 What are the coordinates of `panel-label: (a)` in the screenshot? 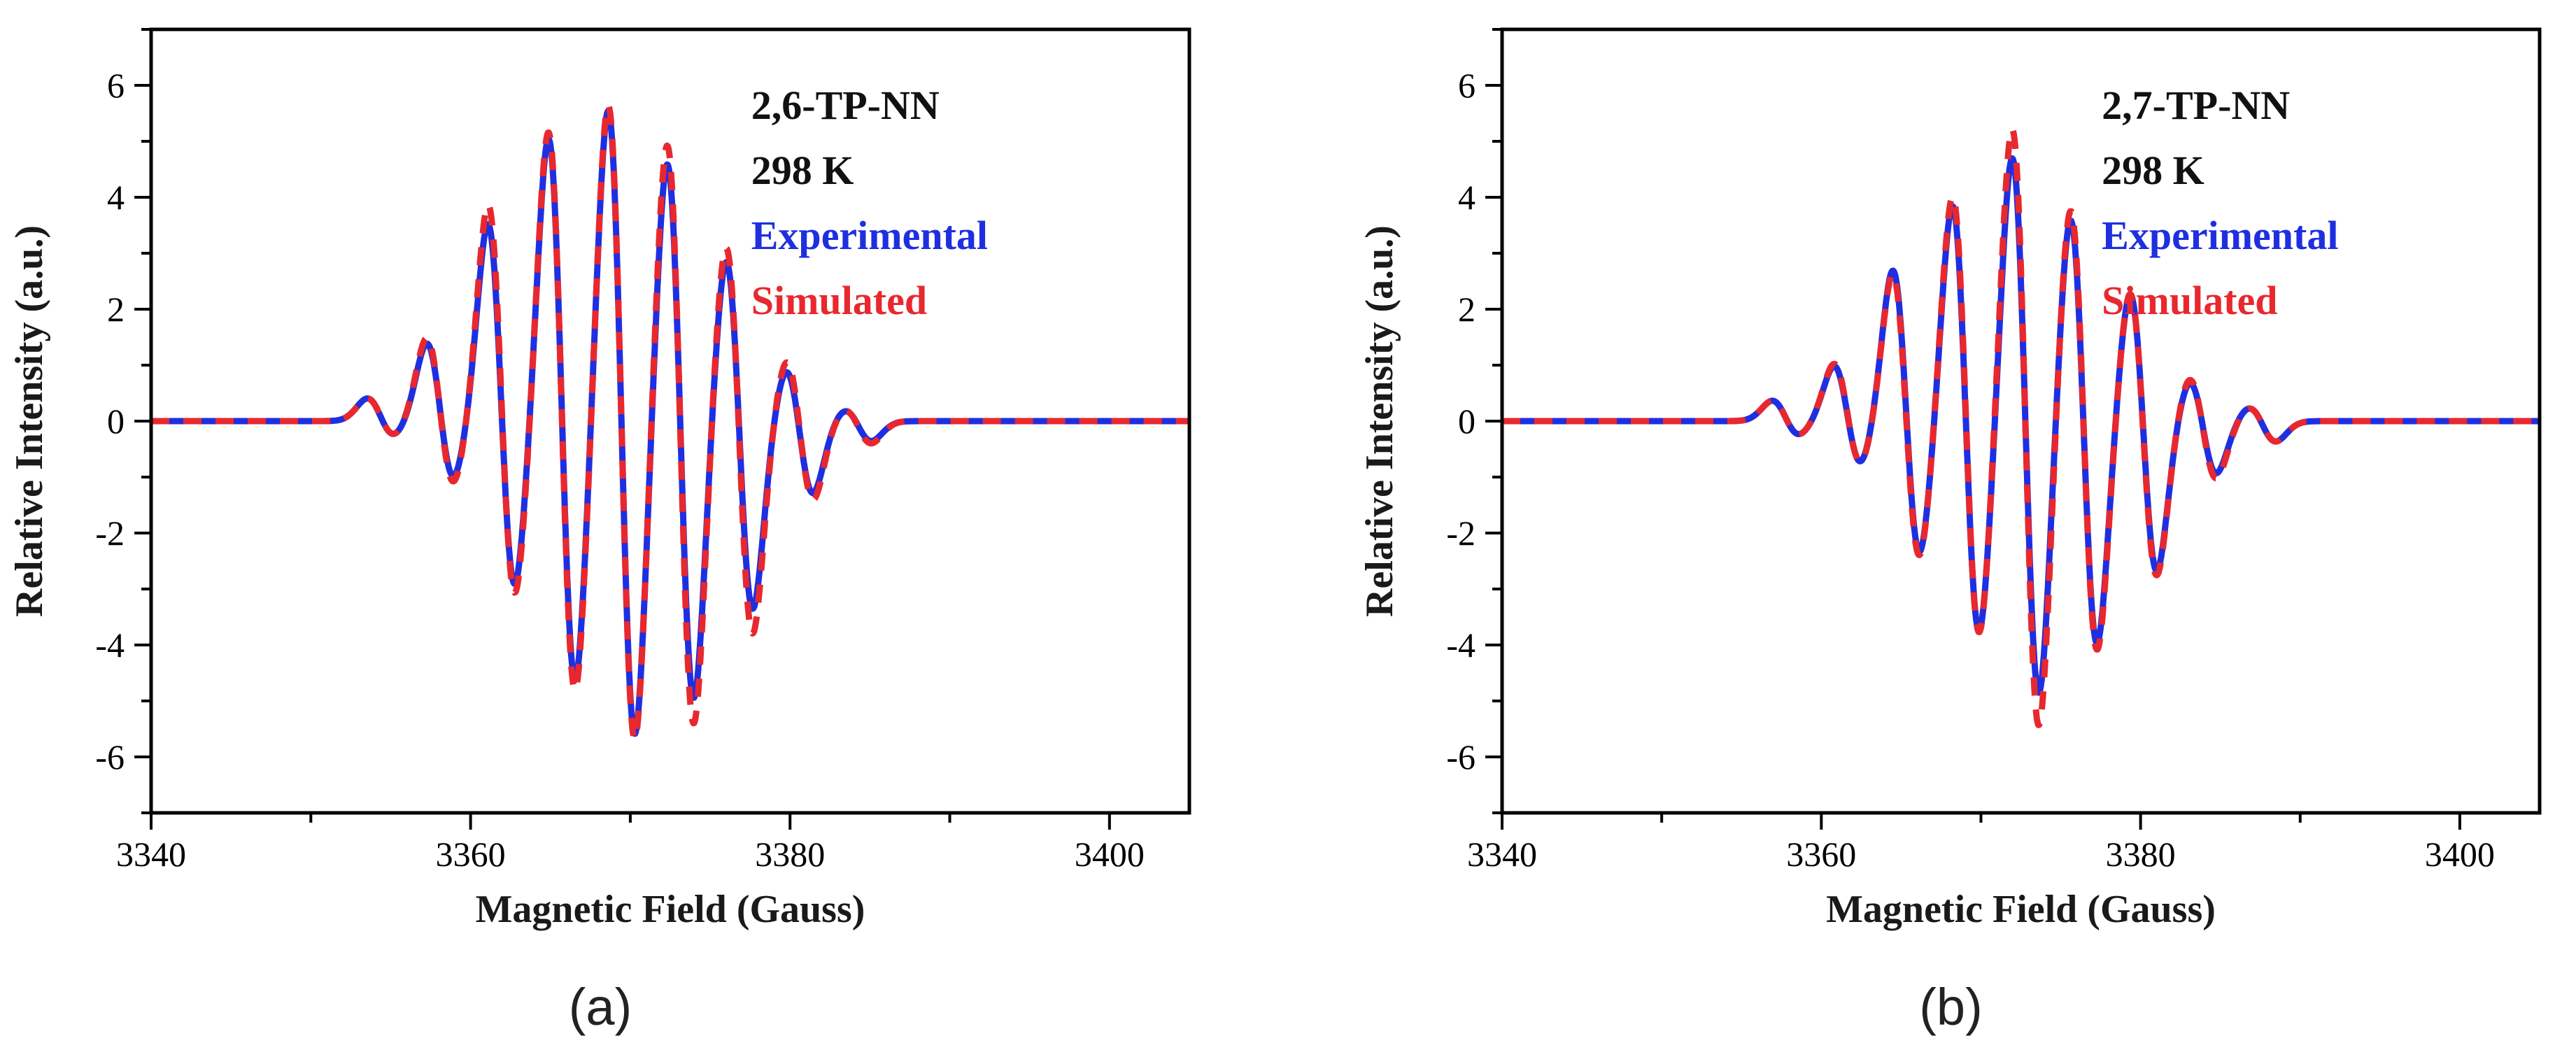 It's located at (600, 1007).